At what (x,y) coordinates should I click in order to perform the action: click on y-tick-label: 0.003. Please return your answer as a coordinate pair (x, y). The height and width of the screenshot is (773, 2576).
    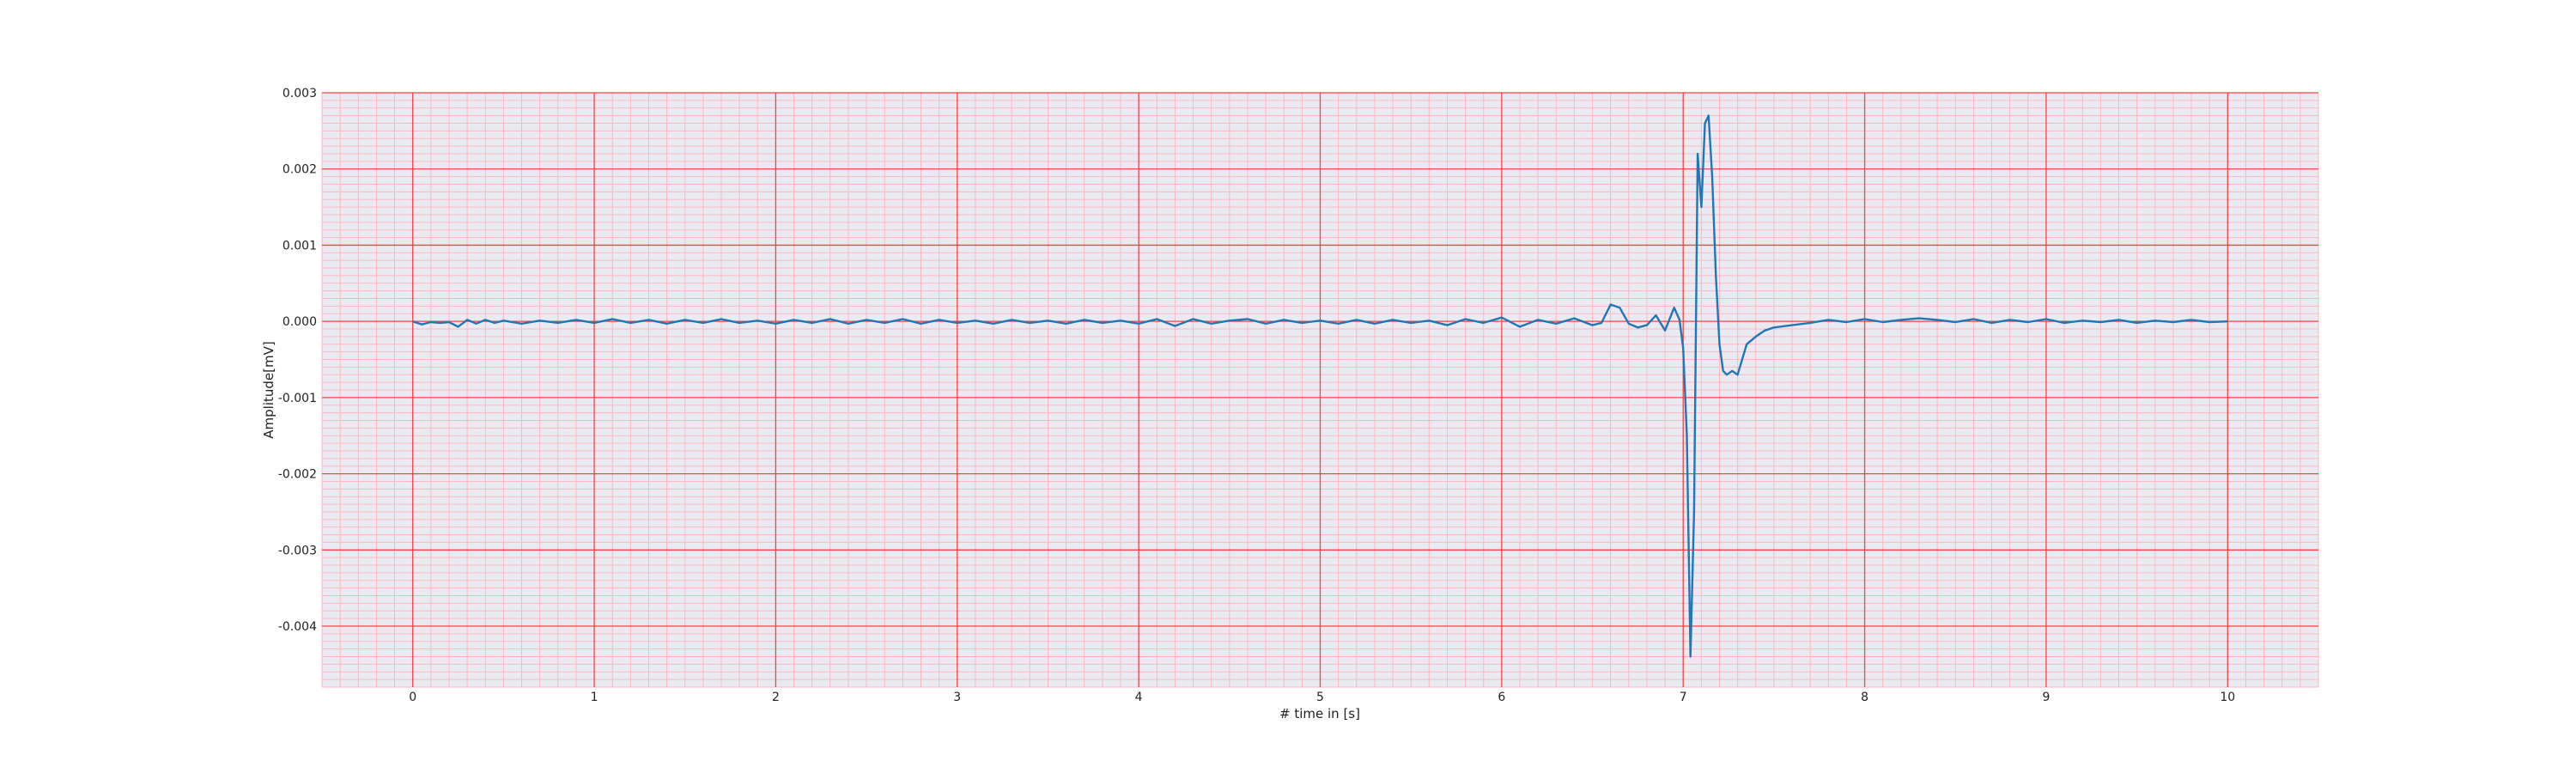
    Looking at the image, I should click on (300, 93).